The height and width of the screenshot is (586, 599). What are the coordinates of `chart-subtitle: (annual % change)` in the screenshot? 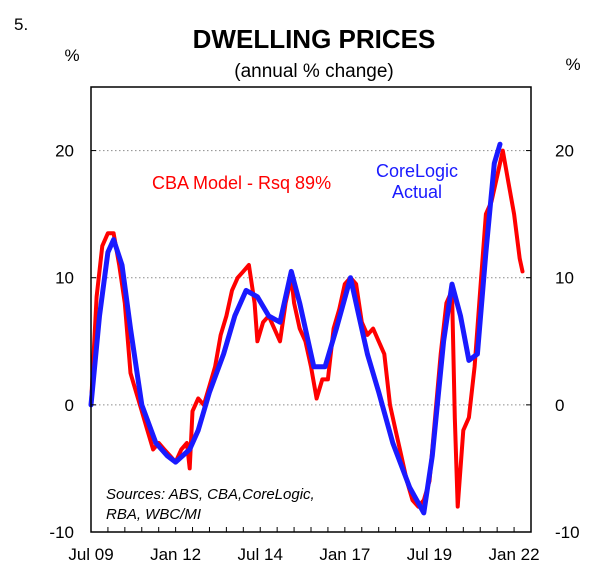 It's located at (314, 71).